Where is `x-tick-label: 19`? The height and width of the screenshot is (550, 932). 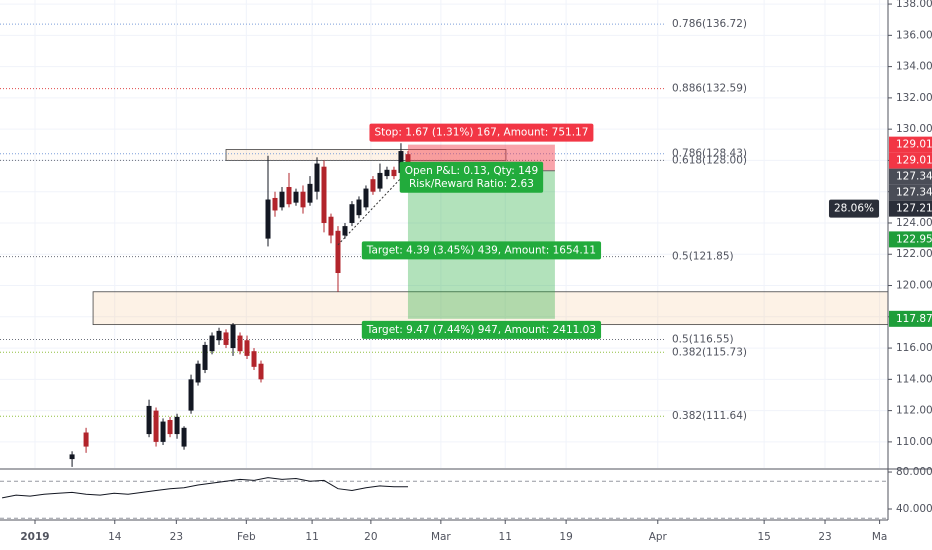 x-tick-label: 19 is located at coordinates (565, 537).